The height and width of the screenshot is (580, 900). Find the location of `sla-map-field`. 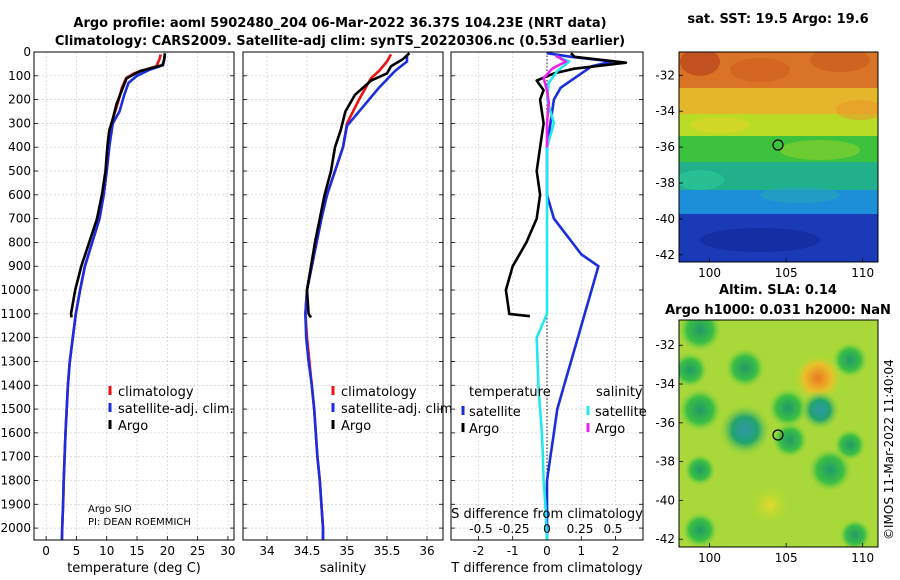

sla-map-field is located at coordinates (778, 433).